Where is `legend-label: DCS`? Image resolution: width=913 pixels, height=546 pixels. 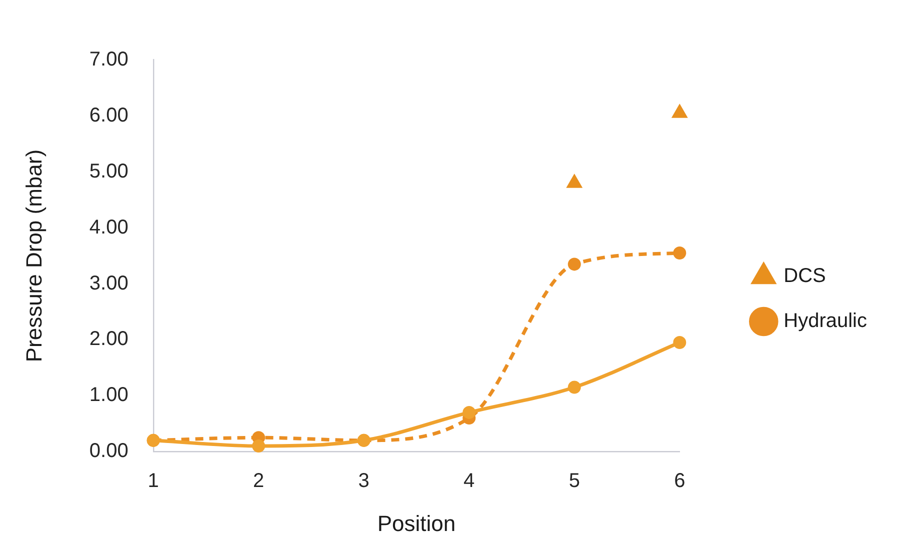 legend-label: DCS is located at coordinates (805, 276).